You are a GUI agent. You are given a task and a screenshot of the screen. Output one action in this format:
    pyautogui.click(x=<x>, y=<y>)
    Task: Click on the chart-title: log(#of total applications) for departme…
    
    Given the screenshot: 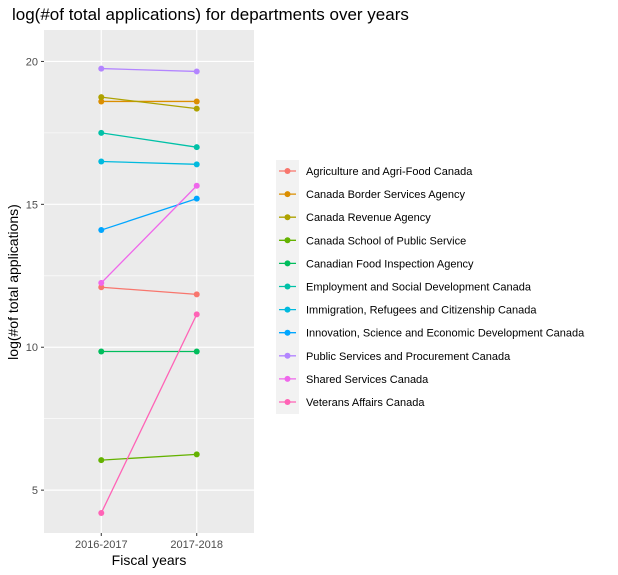 What is the action you would take?
    pyautogui.click(x=210, y=14)
    